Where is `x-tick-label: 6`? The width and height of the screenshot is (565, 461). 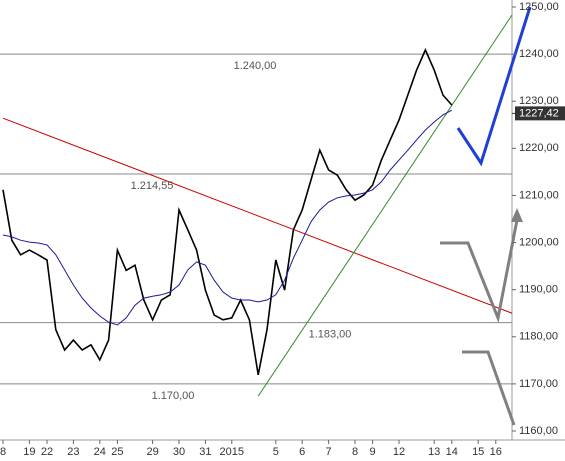 x-tick-label: 6 is located at coordinates (302, 452).